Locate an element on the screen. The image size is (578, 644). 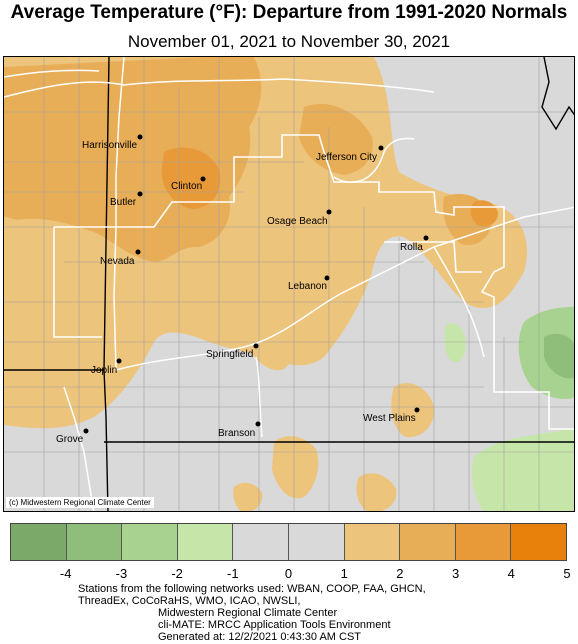
city-label-nevada: Nevada is located at coordinates (117, 261).